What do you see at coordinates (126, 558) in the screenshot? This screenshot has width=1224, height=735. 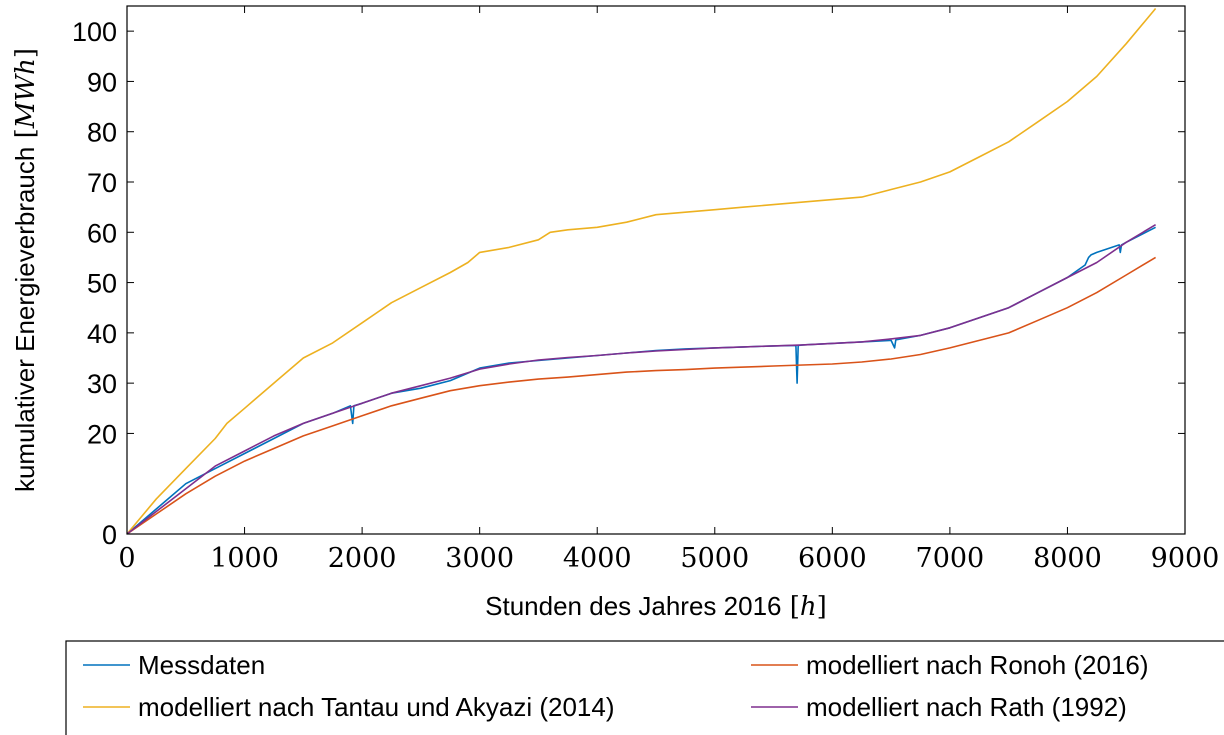 I see `x-tick-label-0: 0` at bounding box center [126, 558].